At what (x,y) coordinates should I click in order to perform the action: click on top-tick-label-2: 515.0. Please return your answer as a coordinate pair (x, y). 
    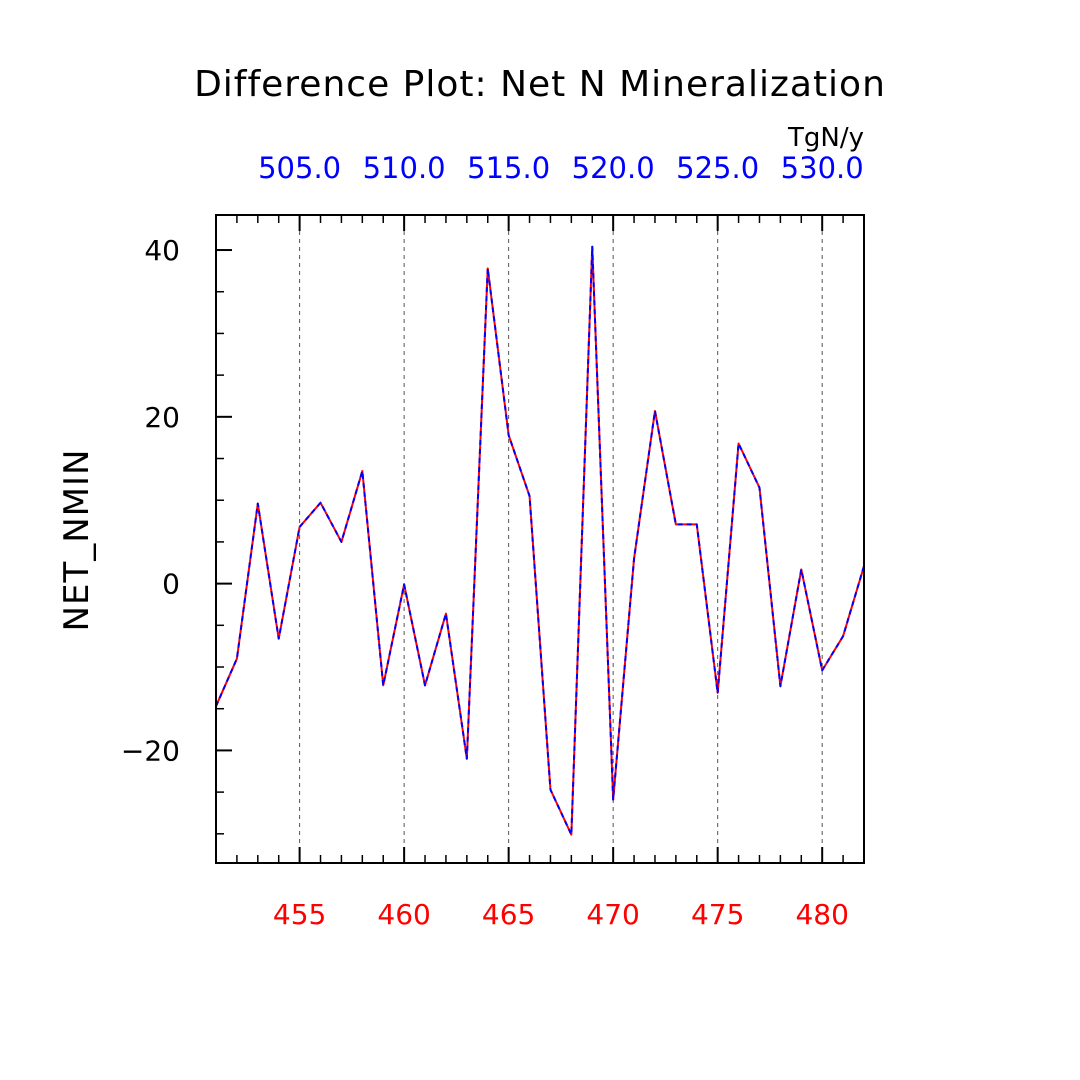
    Looking at the image, I should click on (508, 168).